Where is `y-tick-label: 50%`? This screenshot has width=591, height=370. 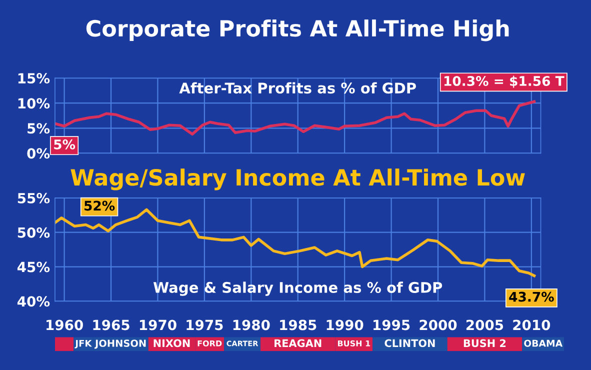
y-tick-label: 50% is located at coordinates (34, 232).